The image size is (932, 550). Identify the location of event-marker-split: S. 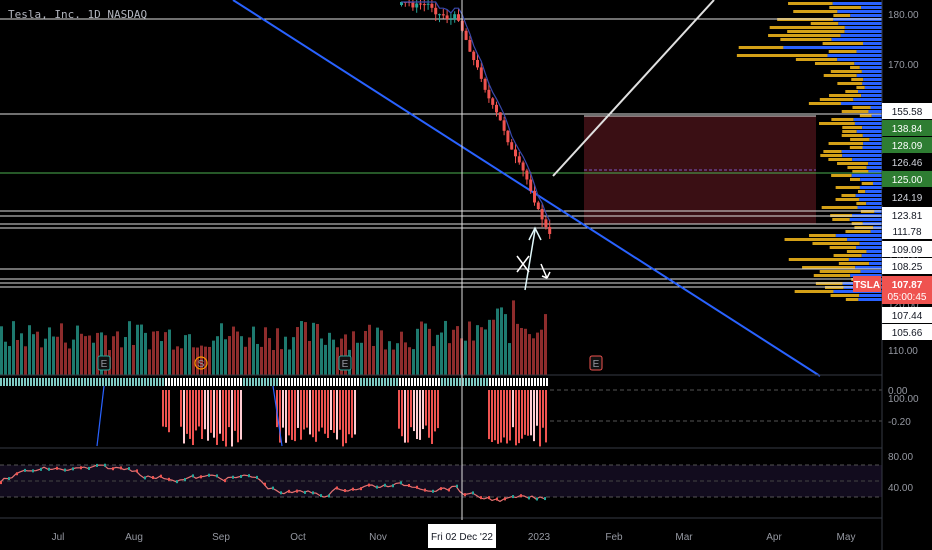
(201, 363).